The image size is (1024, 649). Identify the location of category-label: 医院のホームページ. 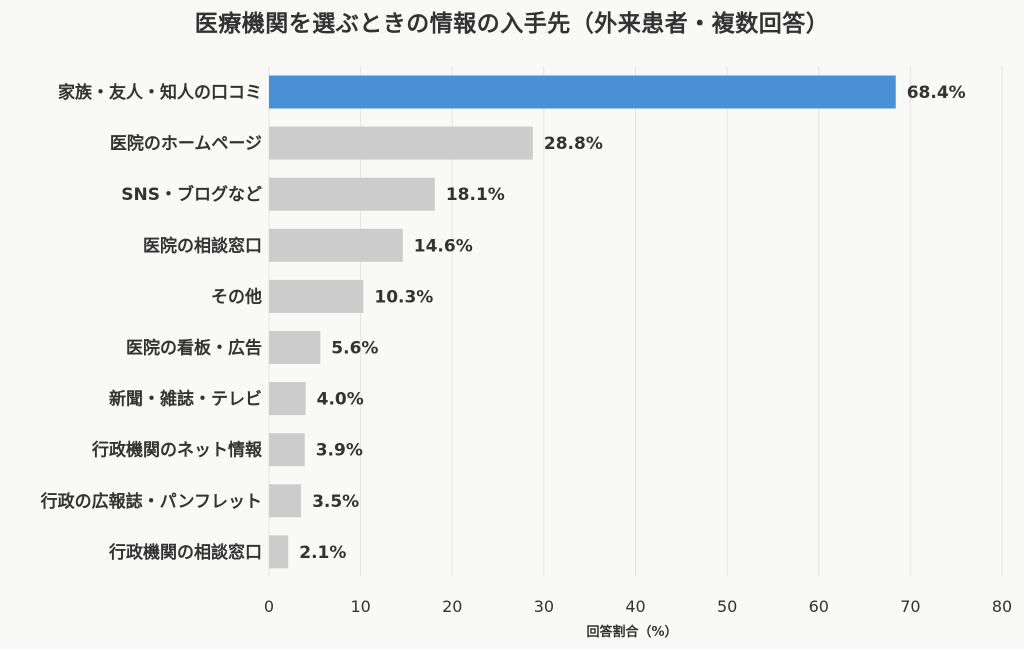
(186, 143).